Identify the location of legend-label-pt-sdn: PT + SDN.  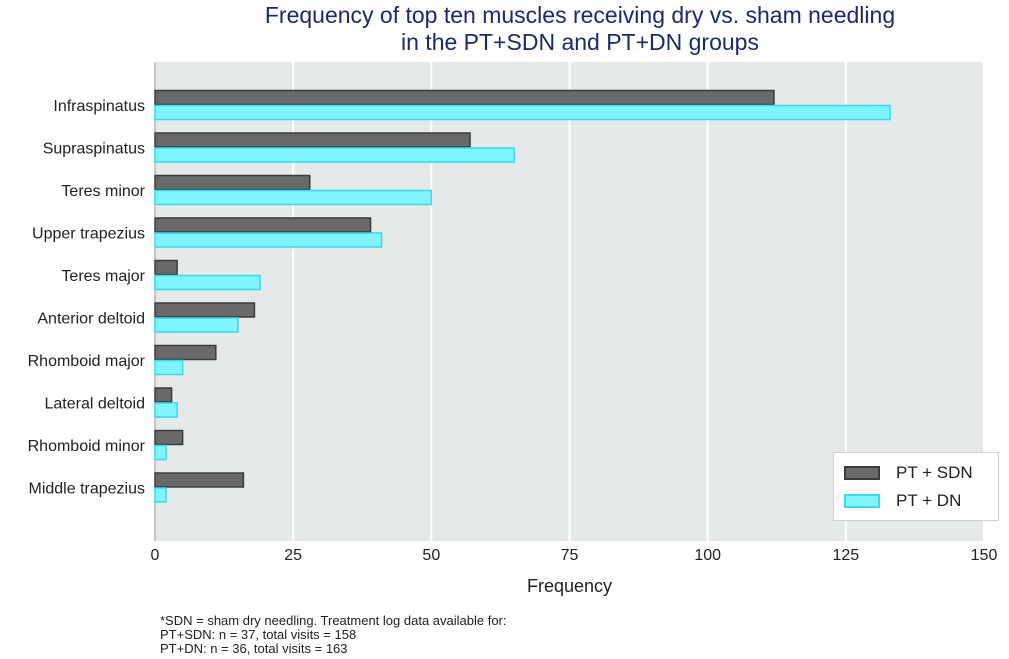
(934, 472).